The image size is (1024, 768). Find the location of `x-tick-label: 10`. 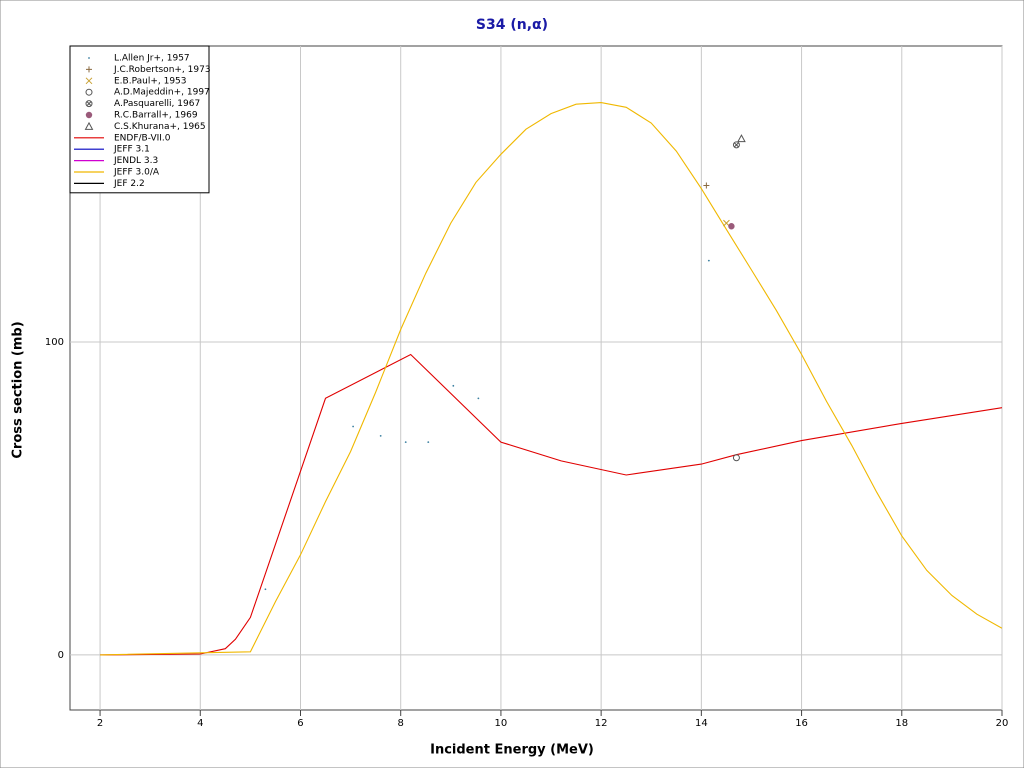

x-tick-label: 10 is located at coordinates (501, 723).